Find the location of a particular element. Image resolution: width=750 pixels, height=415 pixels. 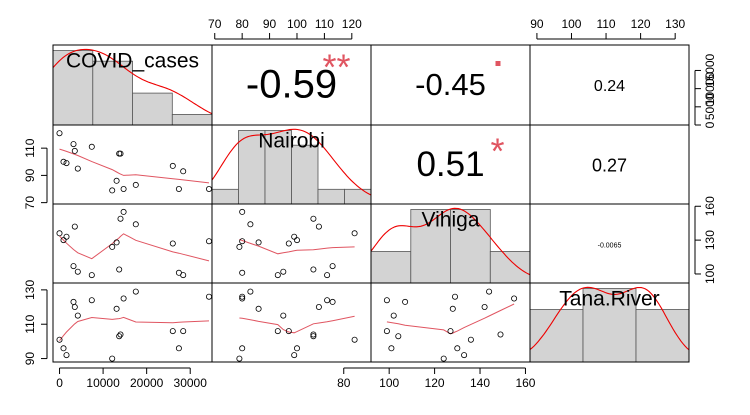

x-axis-Vihiga: 80 100 120 140 160 is located at coordinates (436, 378).